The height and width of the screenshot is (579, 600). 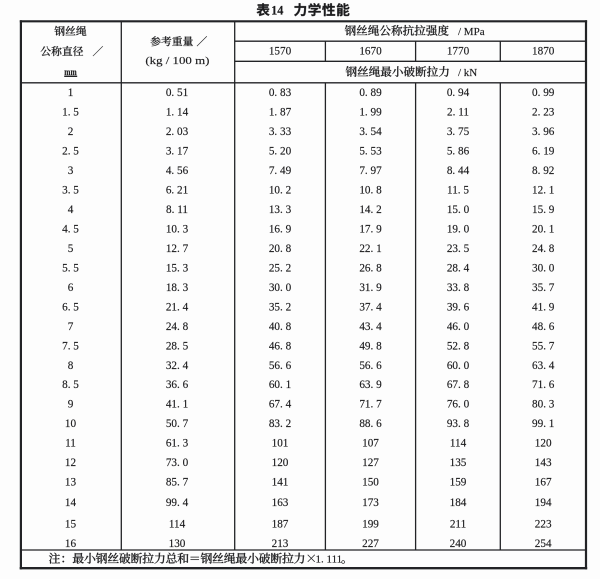 What do you see at coordinates (370, 288) in the screenshot?
I see `svg-text: 31. 9` at bounding box center [370, 288].